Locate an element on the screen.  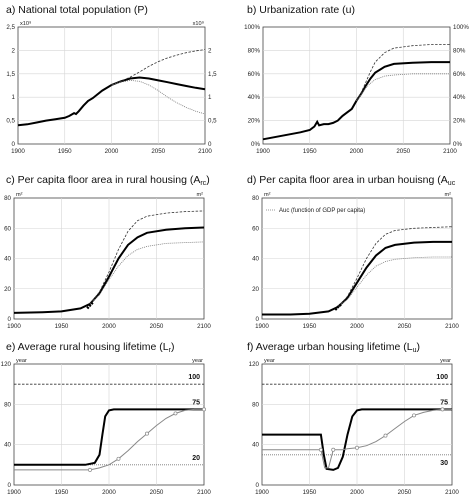
panel-title-subscript: uc is located at coordinates (452, 183).